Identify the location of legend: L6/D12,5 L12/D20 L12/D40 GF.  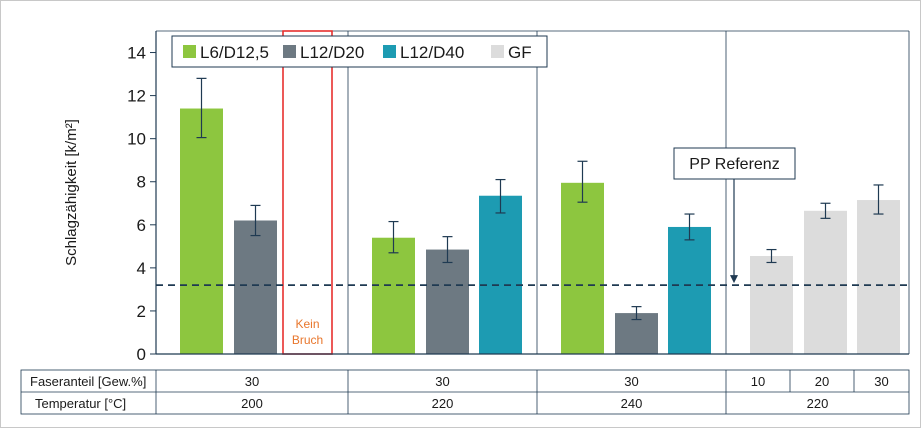
(359, 51).